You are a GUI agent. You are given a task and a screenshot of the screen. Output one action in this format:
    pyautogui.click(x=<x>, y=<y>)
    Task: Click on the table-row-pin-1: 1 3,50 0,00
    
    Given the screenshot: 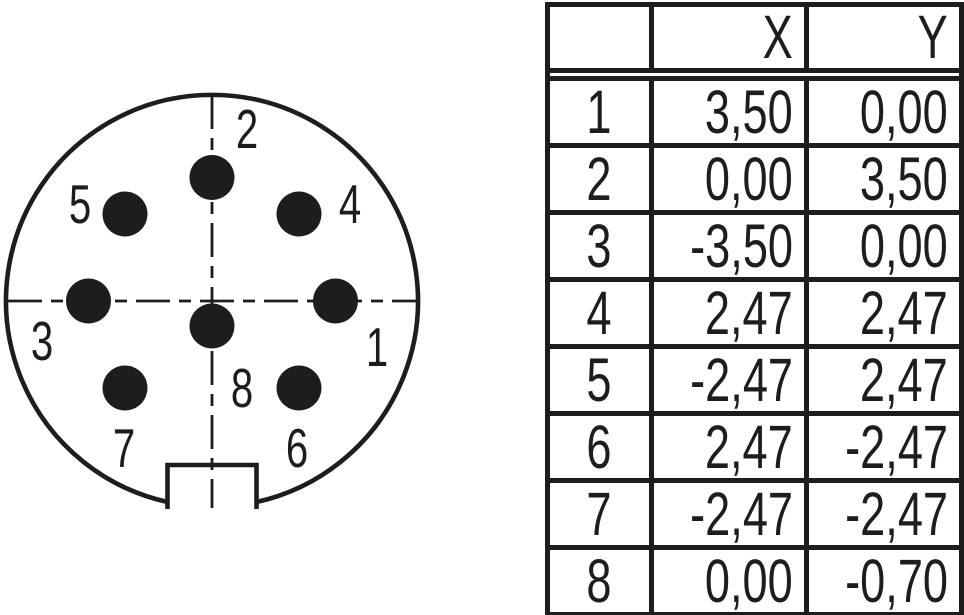 What is the action you would take?
    pyautogui.click(x=754, y=112)
    